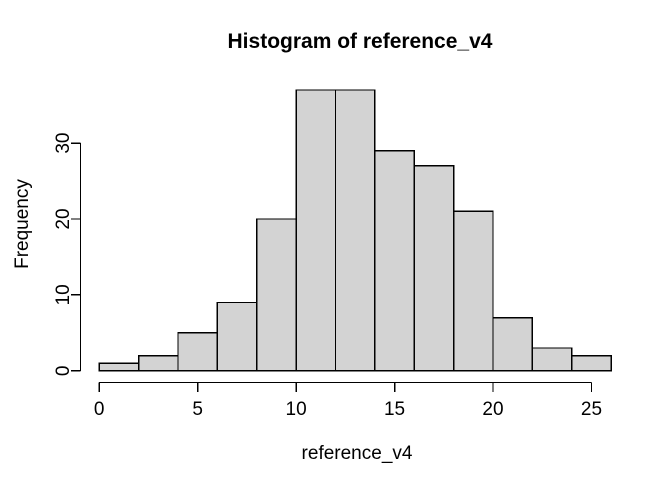 This screenshot has height=480, width=672. Describe the element at coordinates (591, 409) in the screenshot. I see `x-tick-label: 25` at that location.